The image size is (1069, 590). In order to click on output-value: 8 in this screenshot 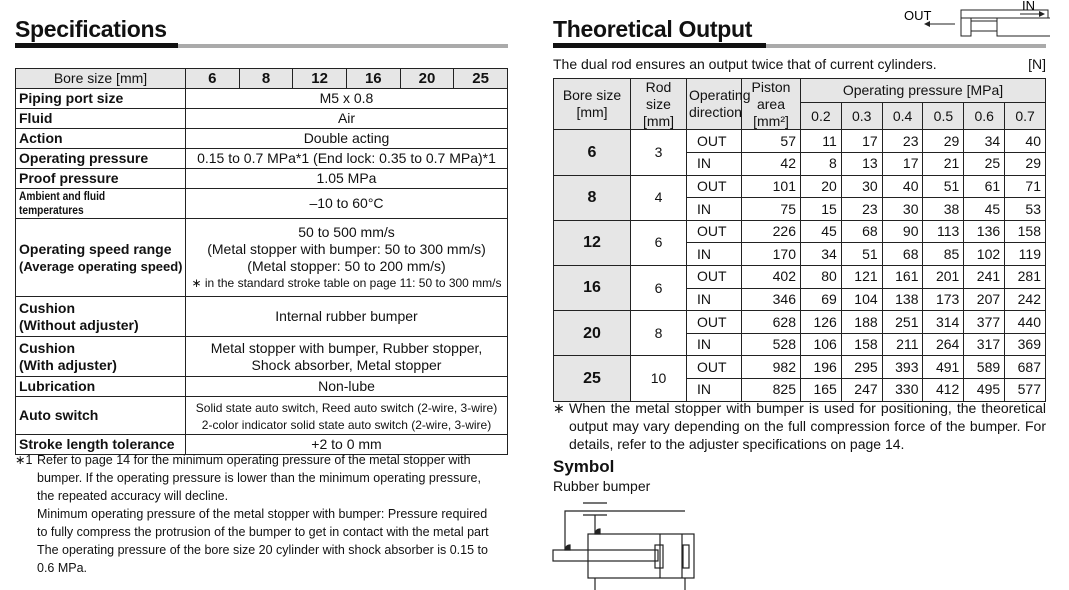, I will do `click(821, 163)`.